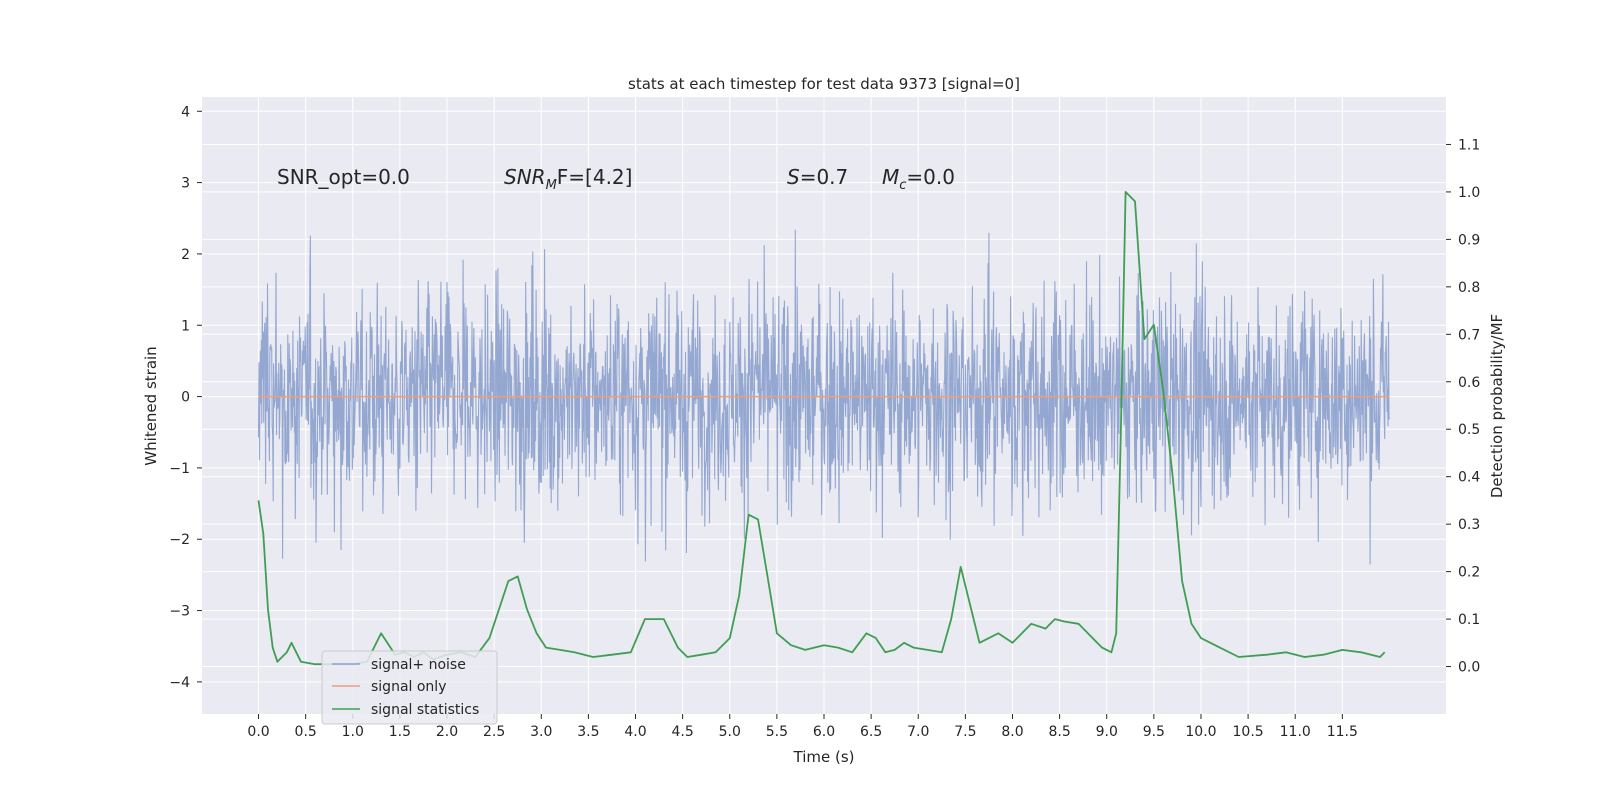 This screenshot has height=804, width=1600. What do you see at coordinates (1469, 573) in the screenshot?
I see `y2-tick-label: 0.2` at bounding box center [1469, 573].